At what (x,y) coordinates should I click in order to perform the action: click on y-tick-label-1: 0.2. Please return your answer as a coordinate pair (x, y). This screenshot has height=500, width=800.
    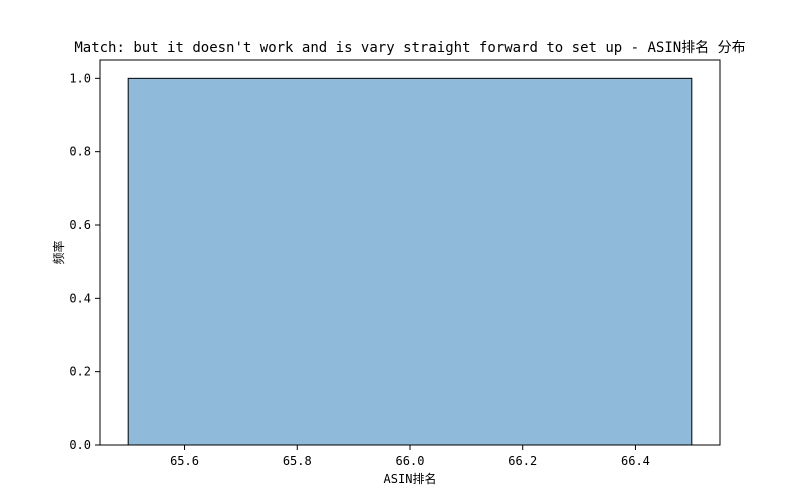
    Looking at the image, I should click on (80, 372).